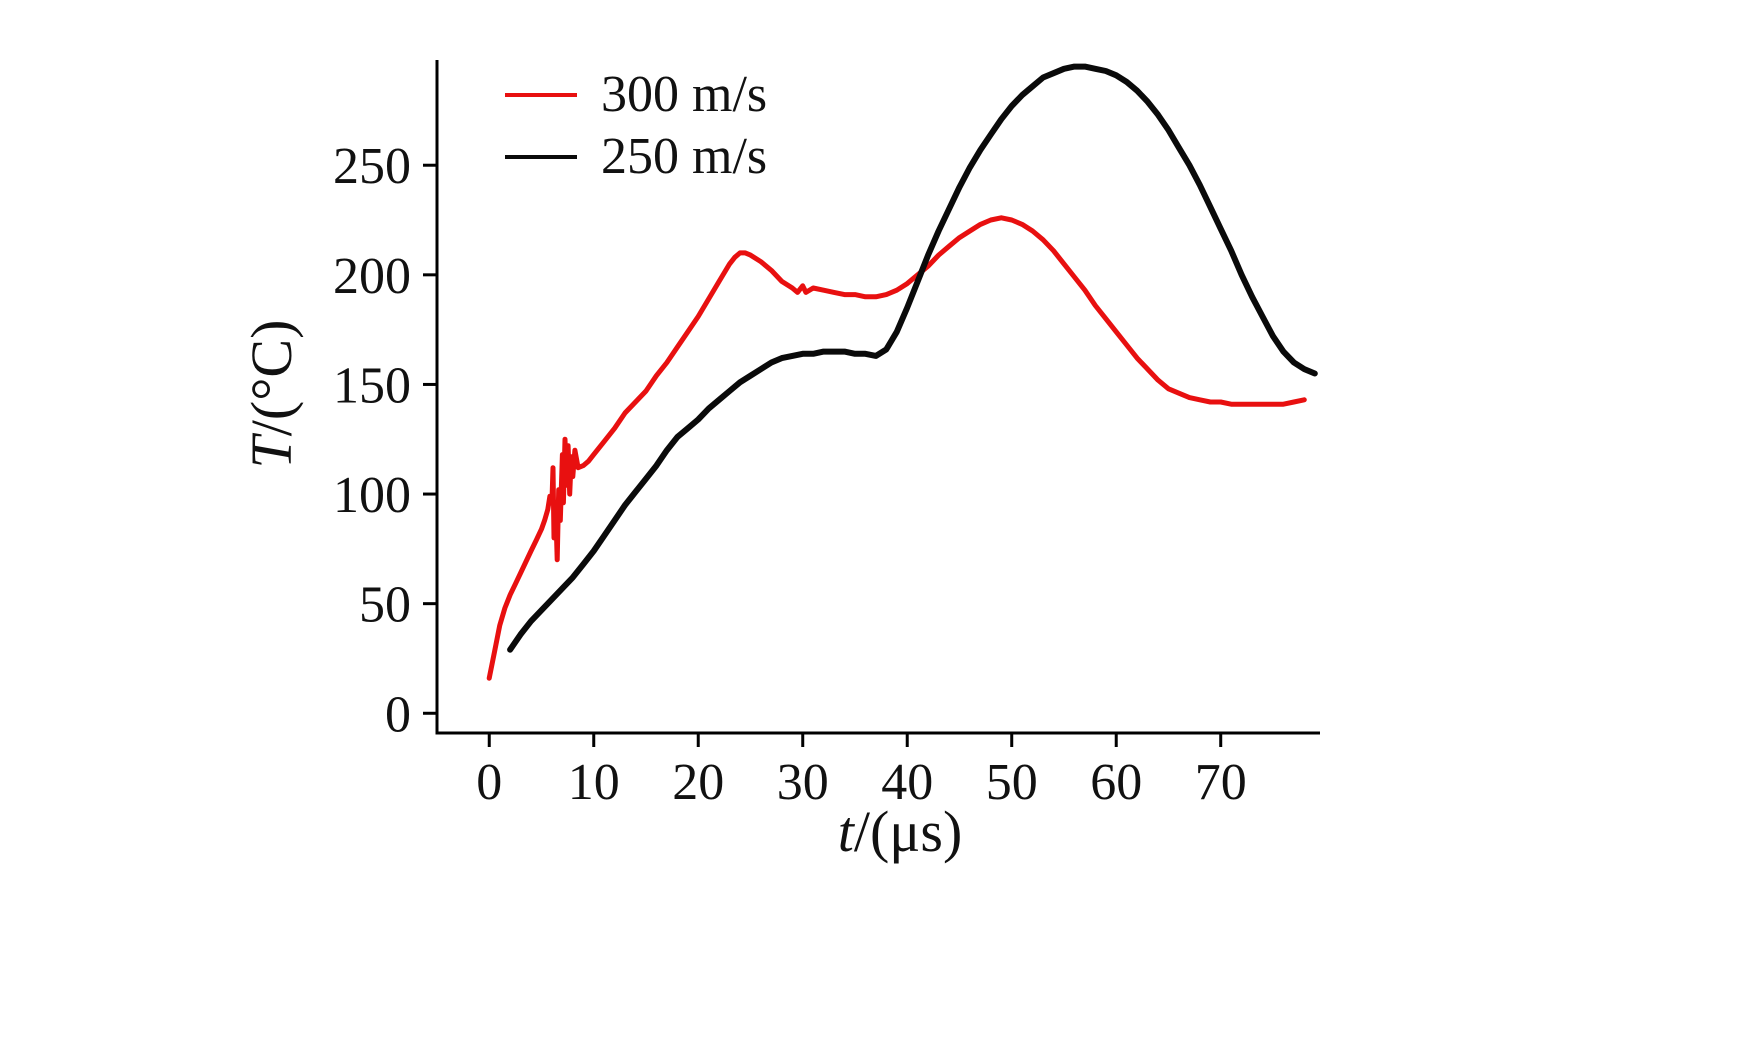 This screenshot has width=1748, height=1039. What do you see at coordinates (541, 157) in the screenshot?
I see `legend-line-sample-black` at bounding box center [541, 157].